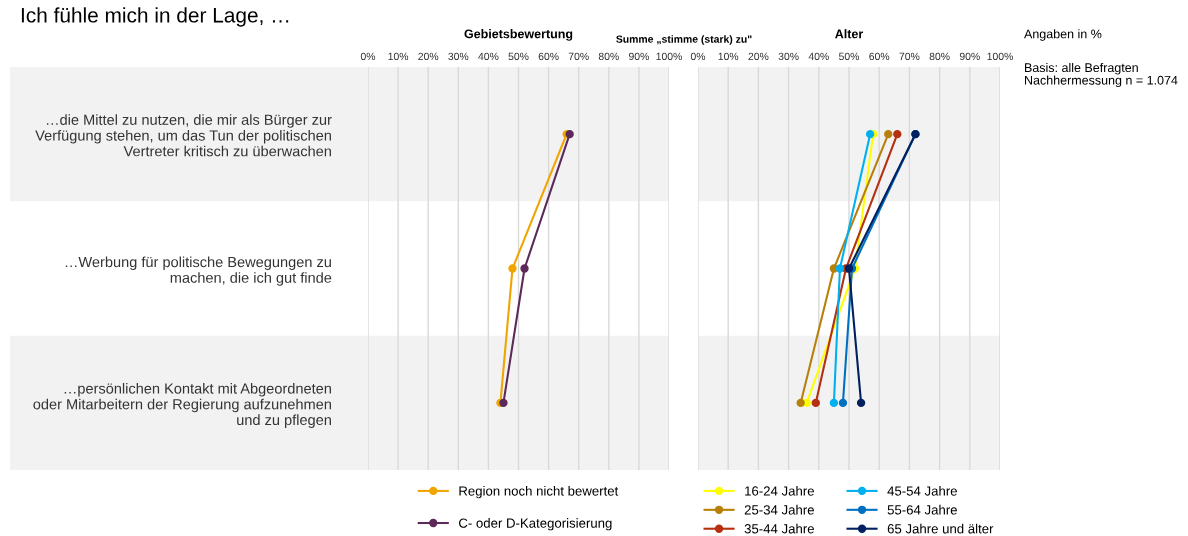 This screenshot has height=536, width=1188. I want to click on legend-label: C- oder D-Kategorisierung, so click(535, 524).